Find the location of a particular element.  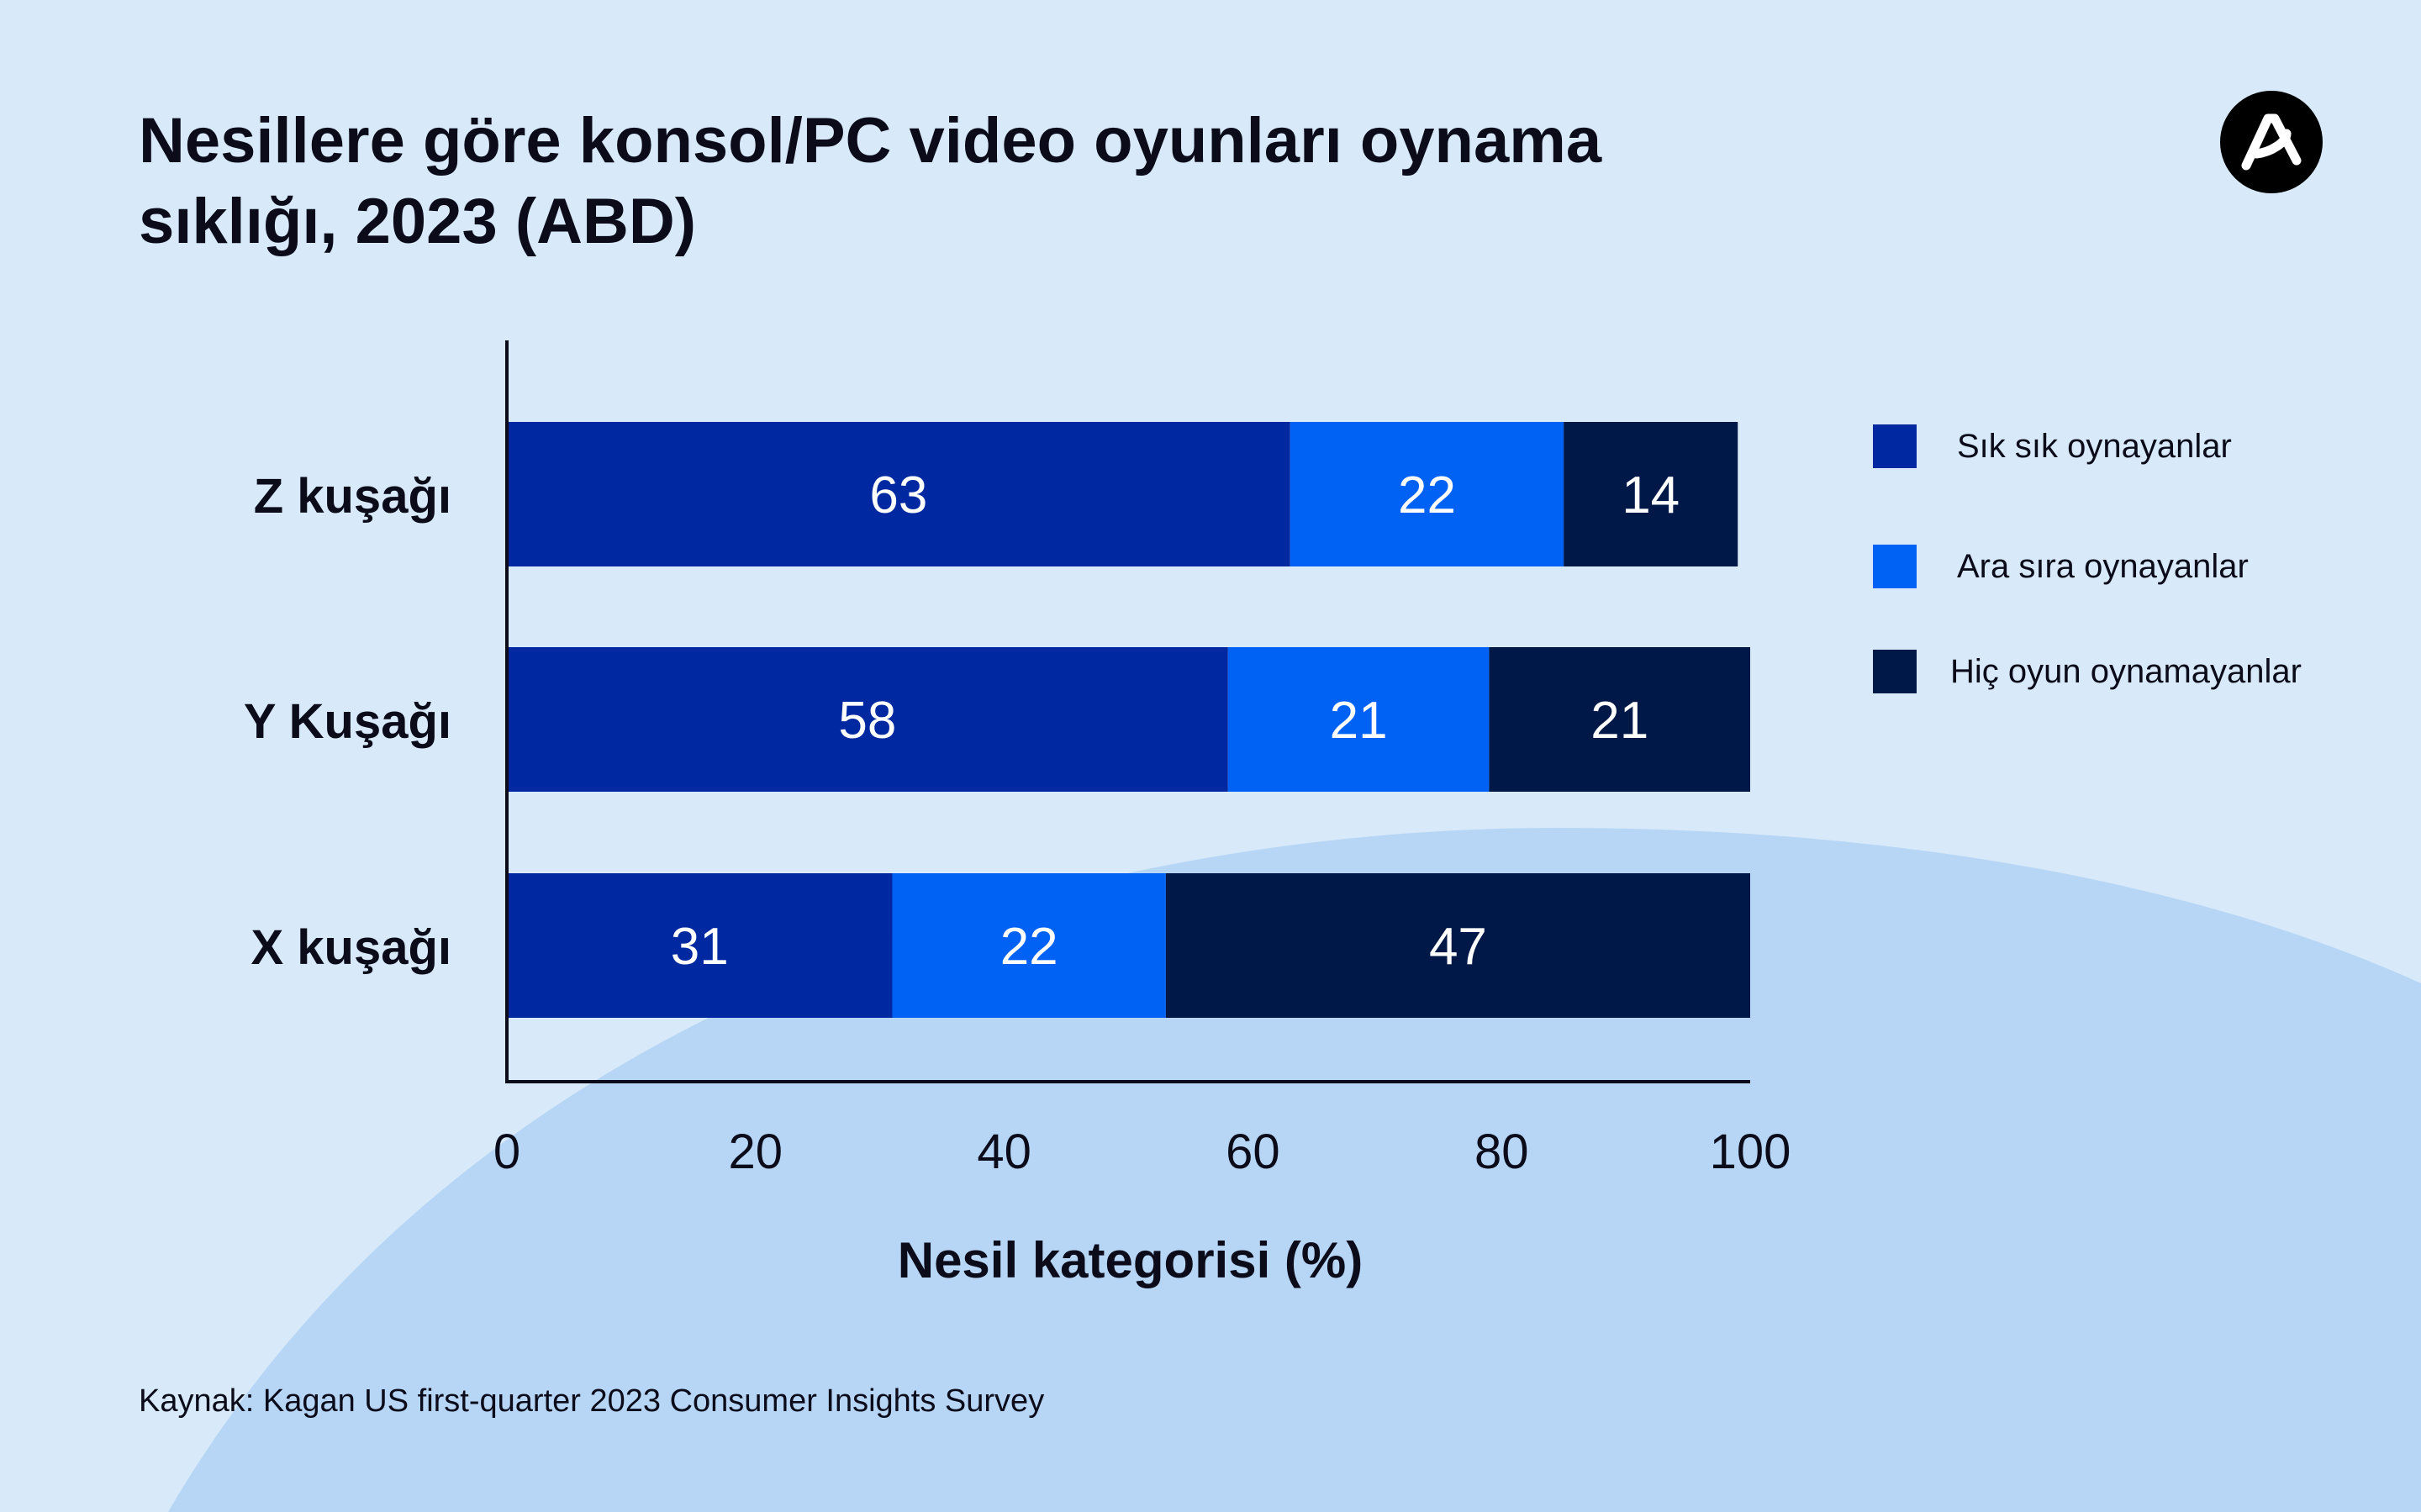

legend-swatch-never is located at coordinates (1895, 671).